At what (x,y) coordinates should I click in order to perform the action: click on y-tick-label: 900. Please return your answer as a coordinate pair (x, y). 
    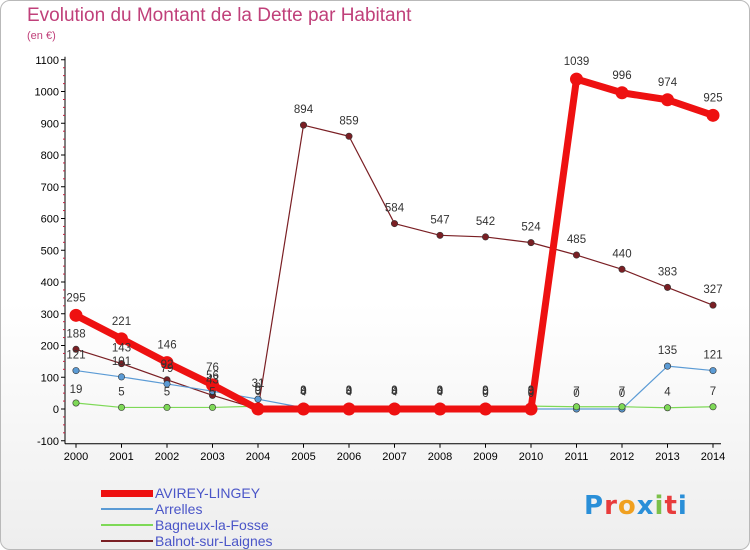
    Looking at the image, I should click on (50, 124).